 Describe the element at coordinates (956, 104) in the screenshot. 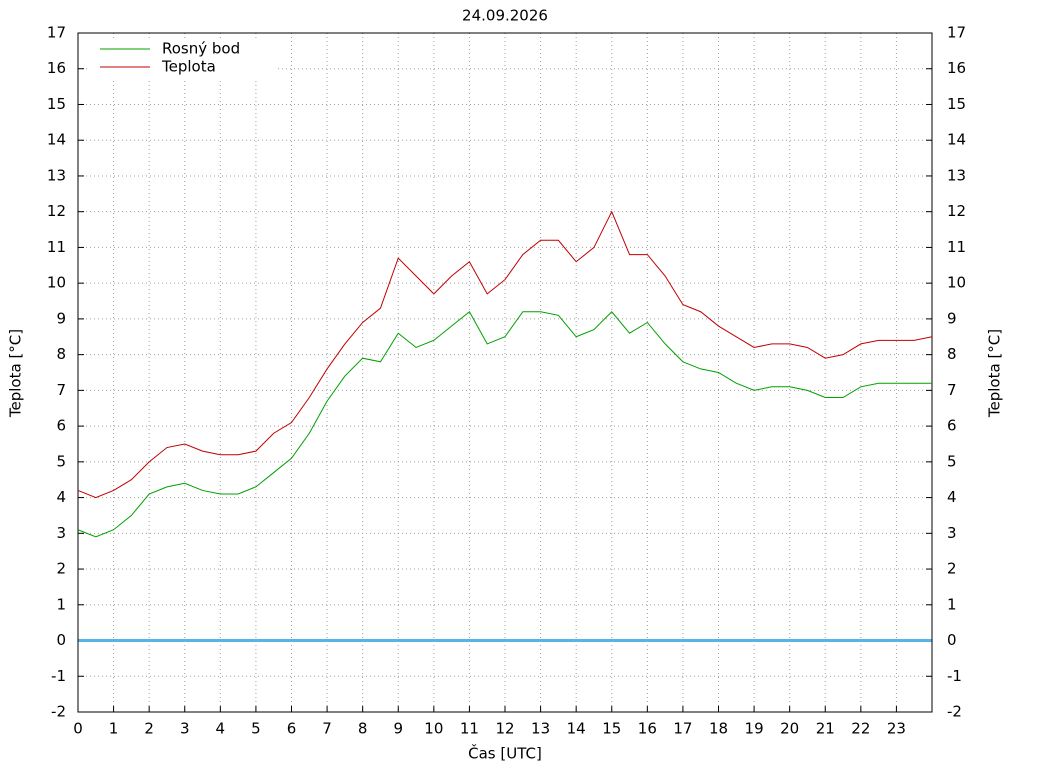

I see `y2-tick-label: 15` at that location.